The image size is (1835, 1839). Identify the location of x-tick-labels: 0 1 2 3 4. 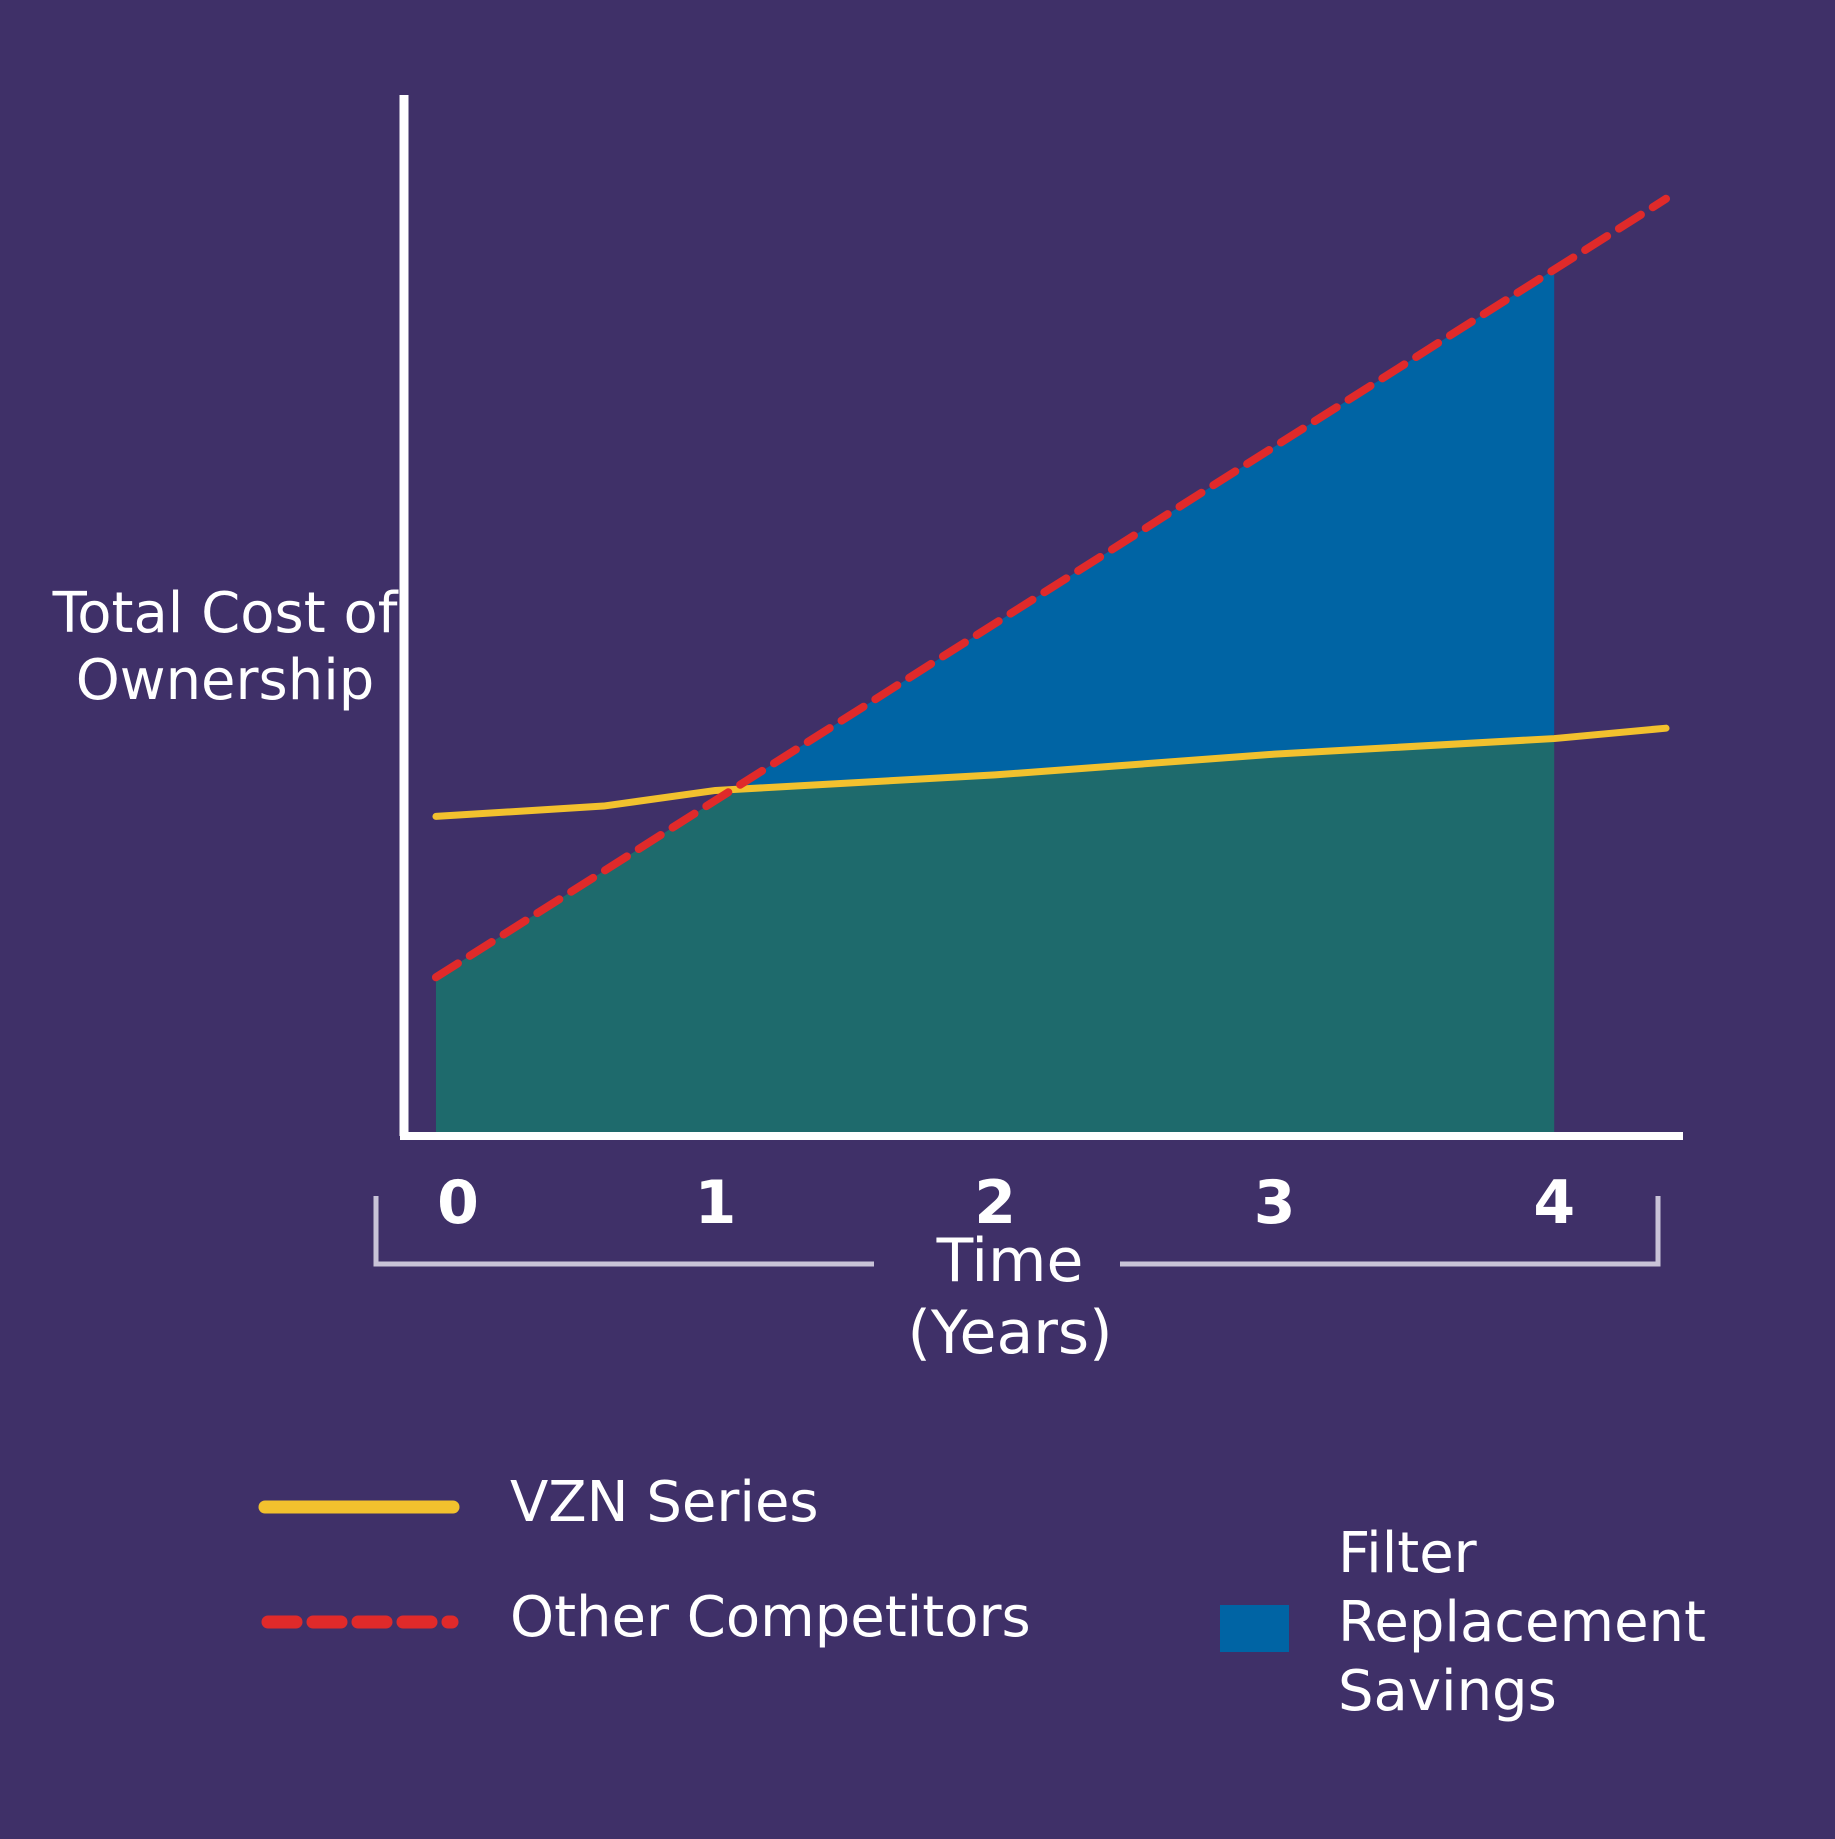
(1006, 1203).